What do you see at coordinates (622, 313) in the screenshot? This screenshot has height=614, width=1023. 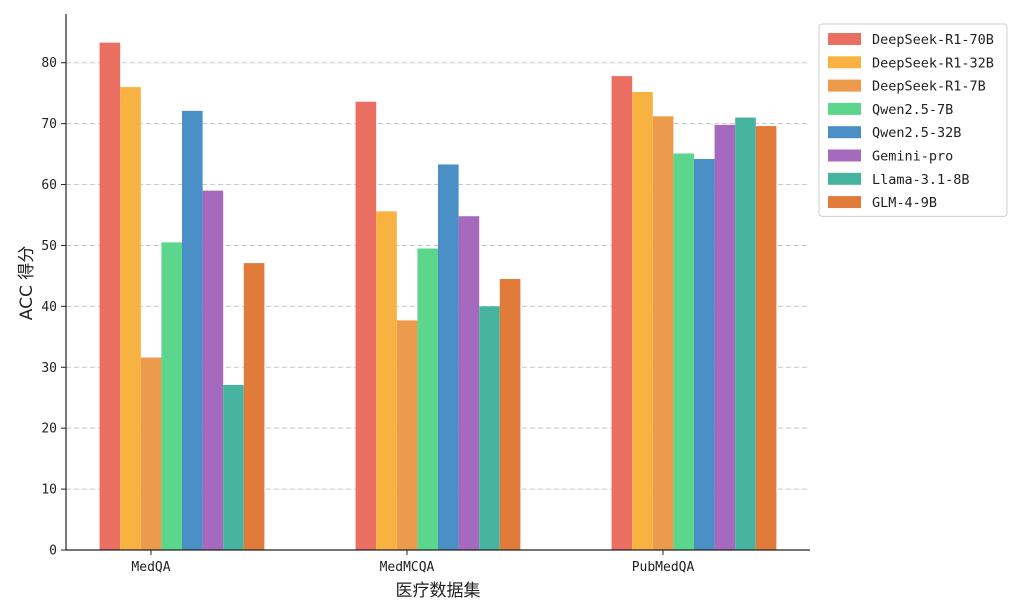 I see `bar-pubmedqa-deepseek-r1-70b` at bounding box center [622, 313].